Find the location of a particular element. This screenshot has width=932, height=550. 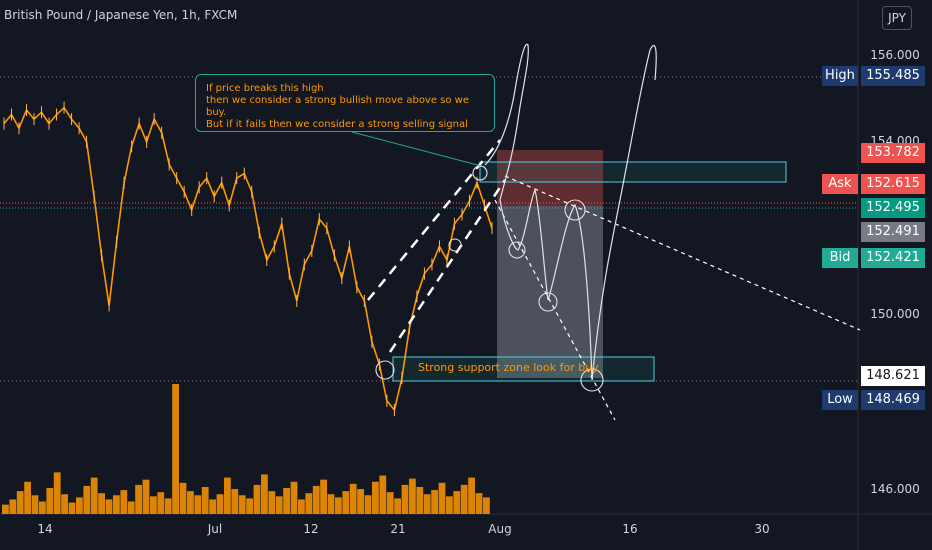

y-tick-label: 146.000 is located at coordinates (895, 489).